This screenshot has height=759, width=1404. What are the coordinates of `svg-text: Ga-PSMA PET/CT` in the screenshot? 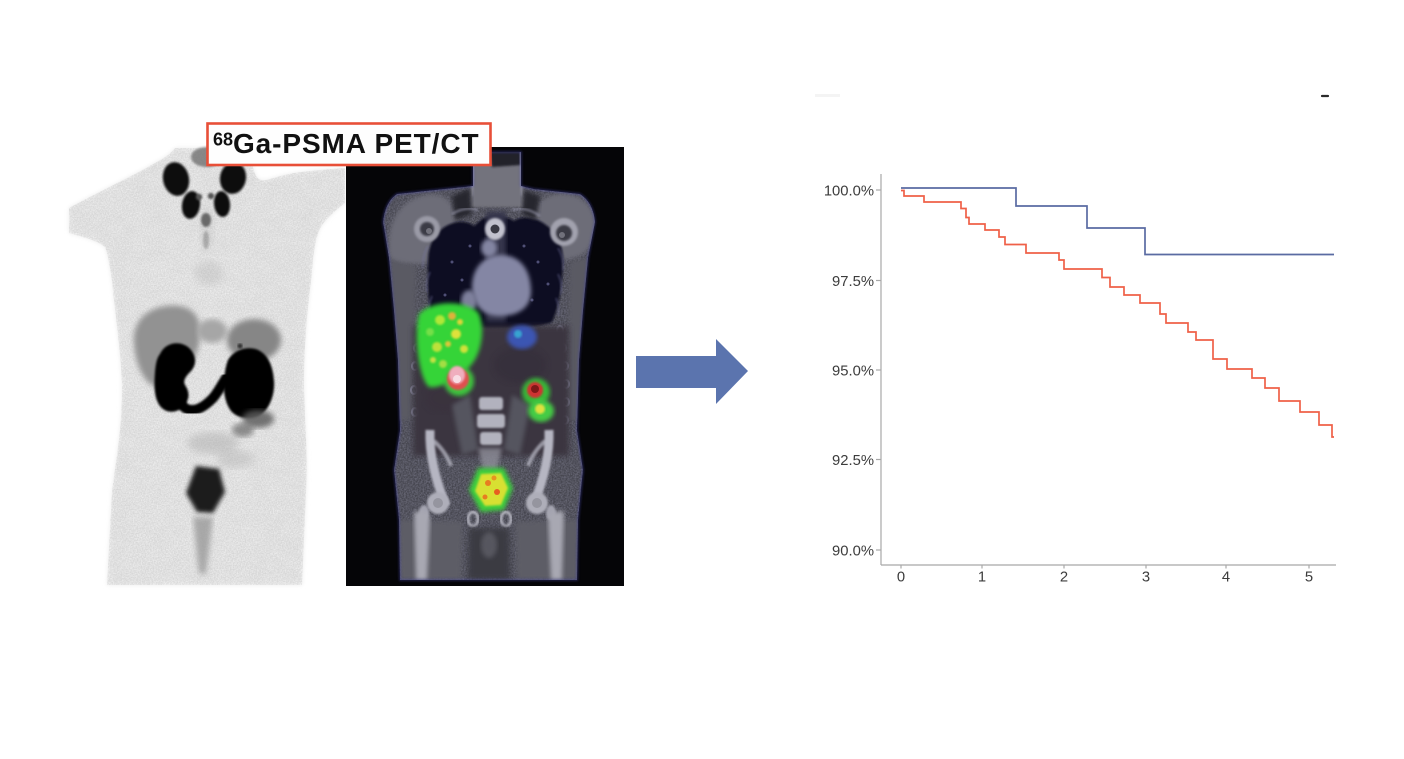 It's located at (356, 143).